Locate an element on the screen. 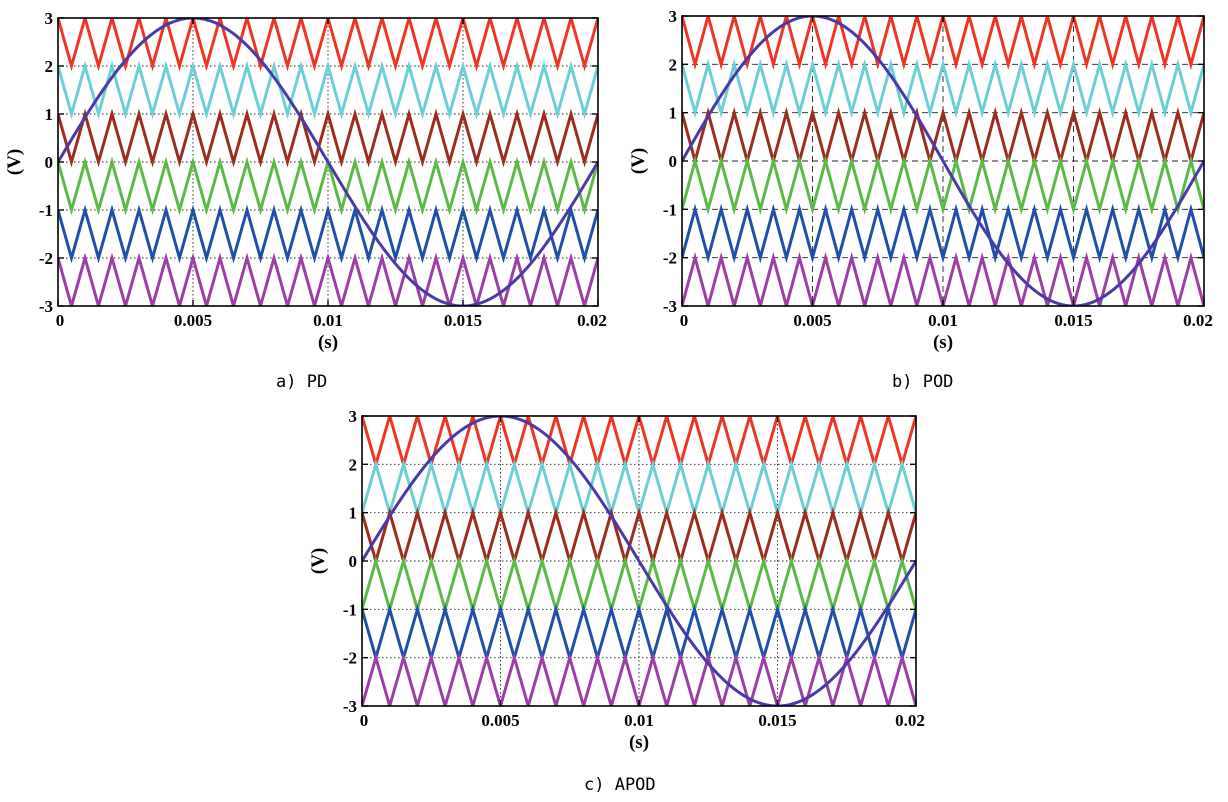  caption-pd: a) PD is located at coordinates (302, 382).